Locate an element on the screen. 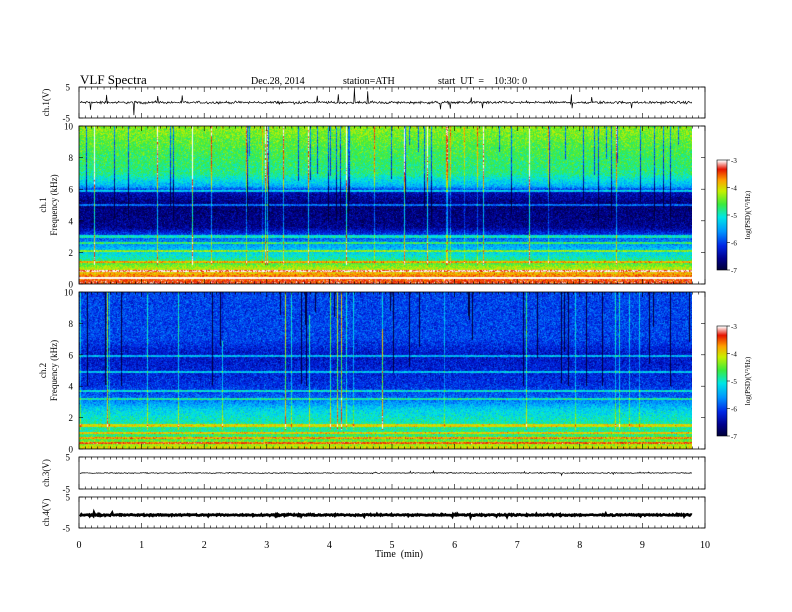 The image size is (792, 612). waveform-y-label: ch.3(V) is located at coordinates (46, 473).